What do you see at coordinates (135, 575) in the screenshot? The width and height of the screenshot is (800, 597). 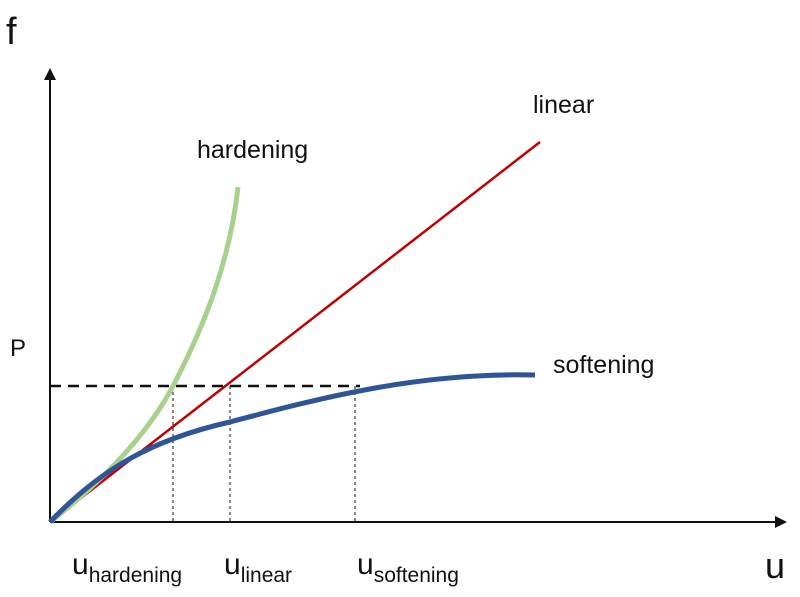 I see `subscript: hardening` at bounding box center [135, 575].